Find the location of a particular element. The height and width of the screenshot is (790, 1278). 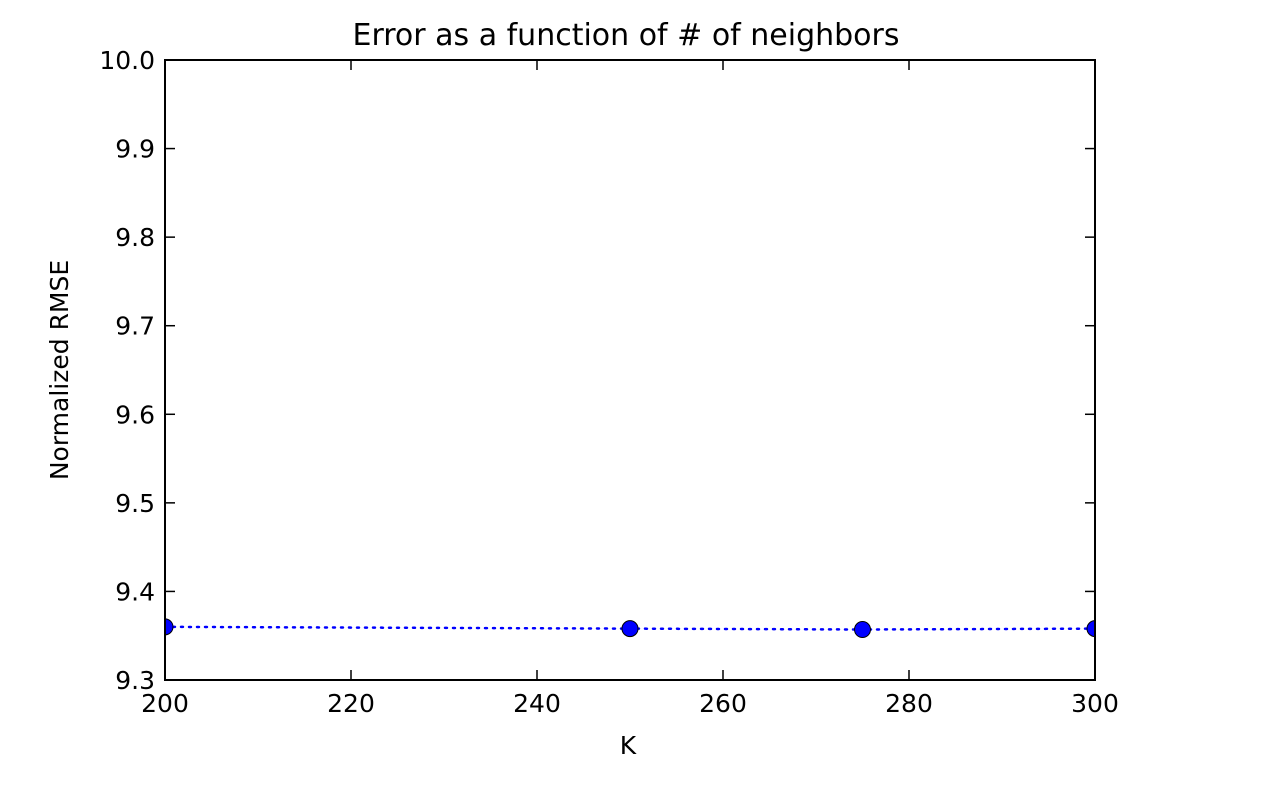

y-tick-label: 9.5 is located at coordinates (135, 503).